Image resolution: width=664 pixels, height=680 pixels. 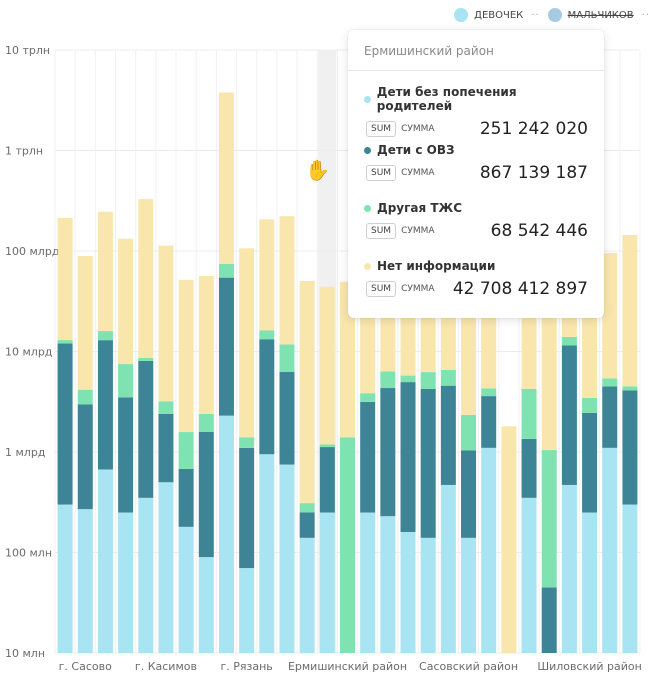 What do you see at coordinates (539, 231) in the screenshot?
I see `tooltip-value: 68 542 446` at bounding box center [539, 231].